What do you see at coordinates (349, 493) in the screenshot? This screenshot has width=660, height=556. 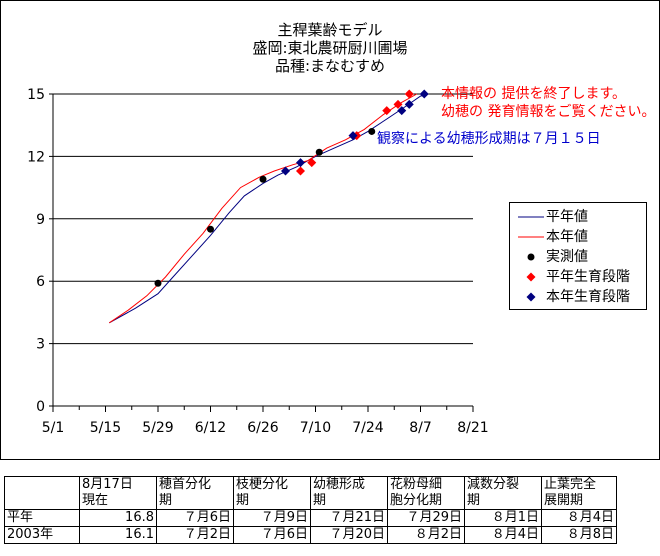 I see `table-header-cell: 幼穂形成期` at bounding box center [349, 493].